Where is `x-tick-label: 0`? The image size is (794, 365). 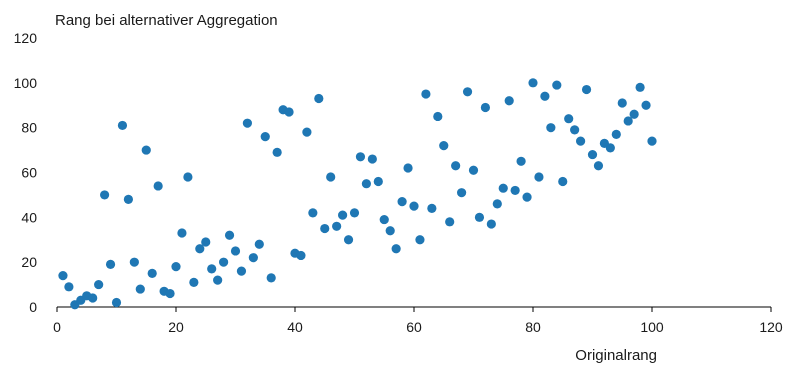 x-tick-label: 0 is located at coordinates (57, 327).